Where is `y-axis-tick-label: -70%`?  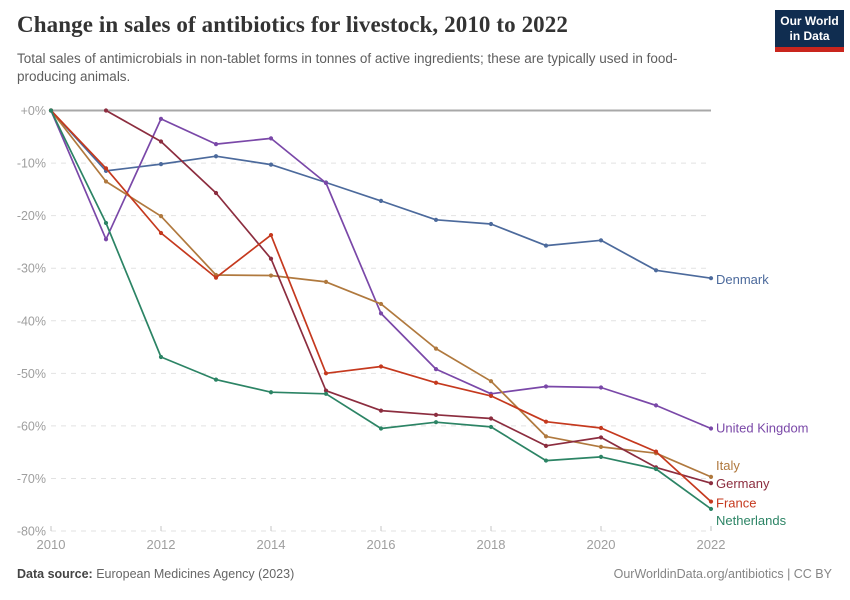
y-axis-tick-label: -70% is located at coordinates (31, 479).